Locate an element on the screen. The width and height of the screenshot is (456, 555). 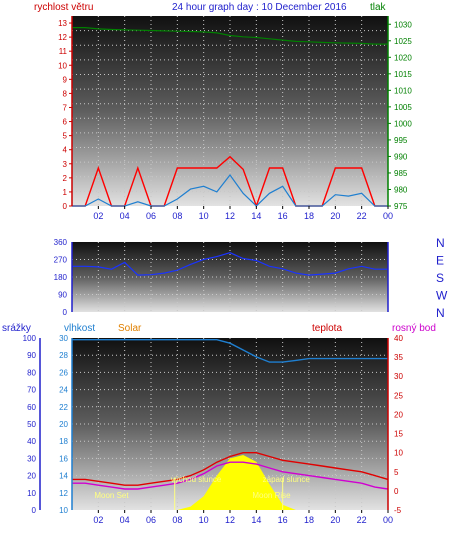
dewpoint-line is located at coordinates (230, 475).